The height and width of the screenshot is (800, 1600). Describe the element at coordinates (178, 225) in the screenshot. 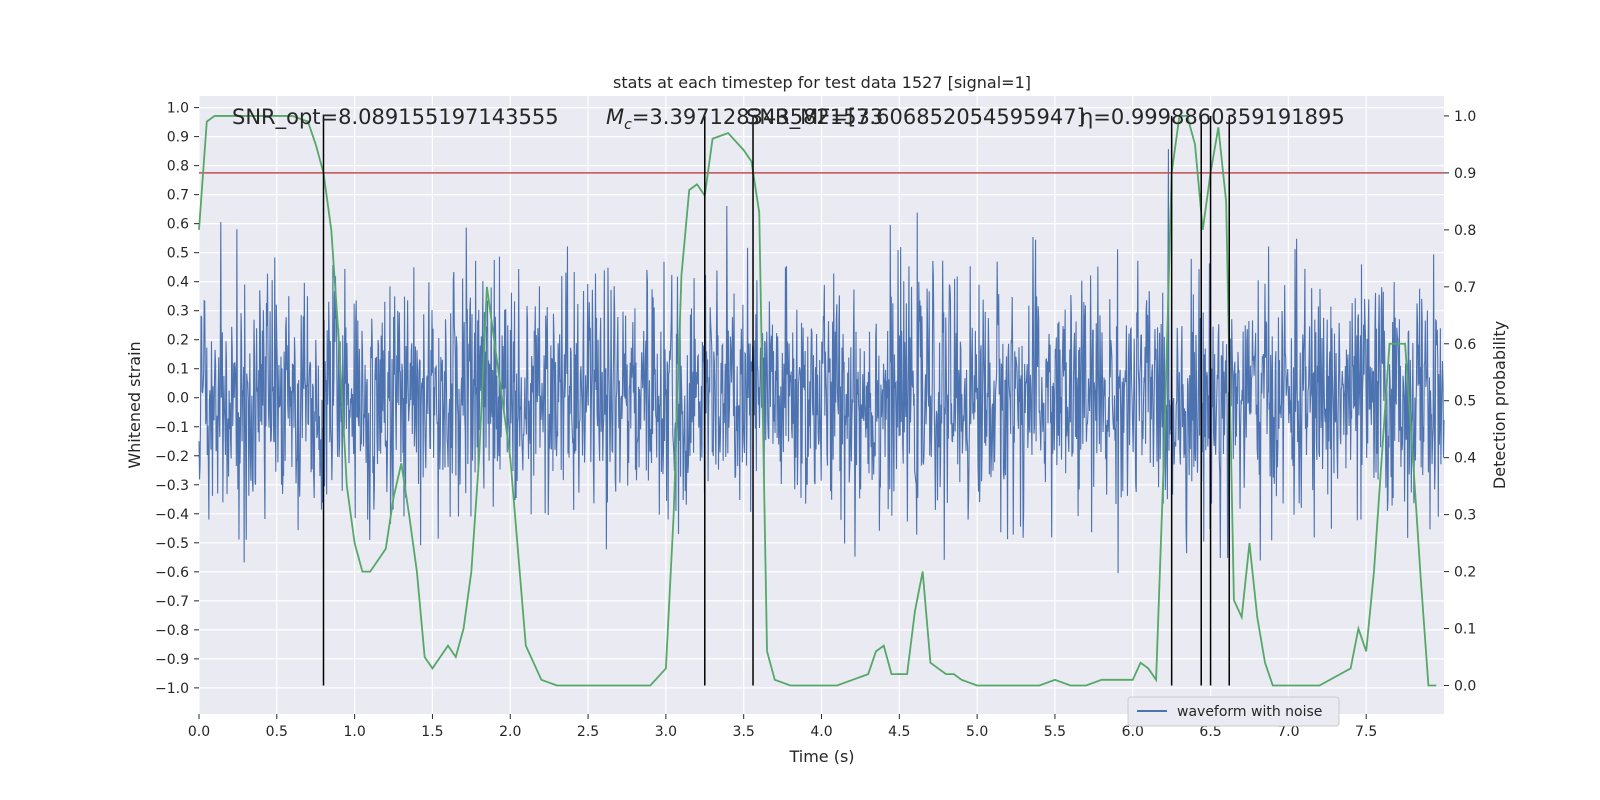

I see `y-left-tick-label: 0.6` at that location.